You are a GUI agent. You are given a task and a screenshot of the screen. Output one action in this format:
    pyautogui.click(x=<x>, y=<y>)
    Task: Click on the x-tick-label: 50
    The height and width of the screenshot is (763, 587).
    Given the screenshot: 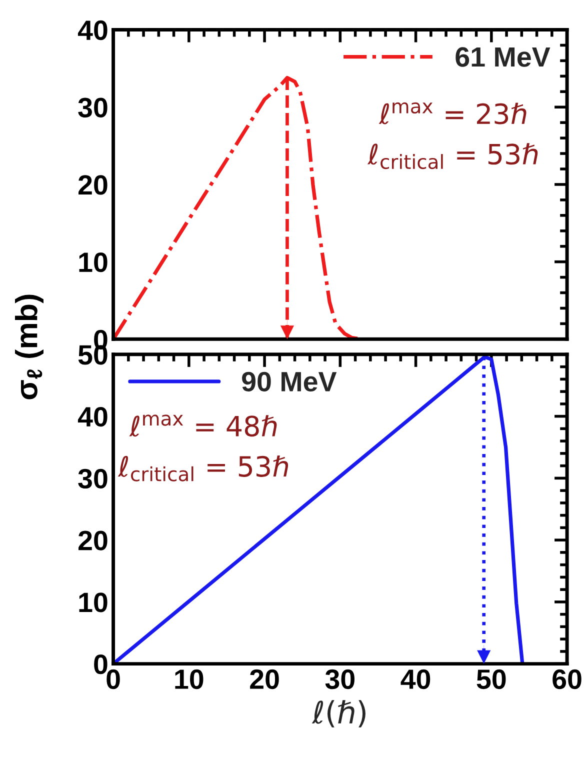 What is the action you would take?
    pyautogui.click(x=491, y=679)
    